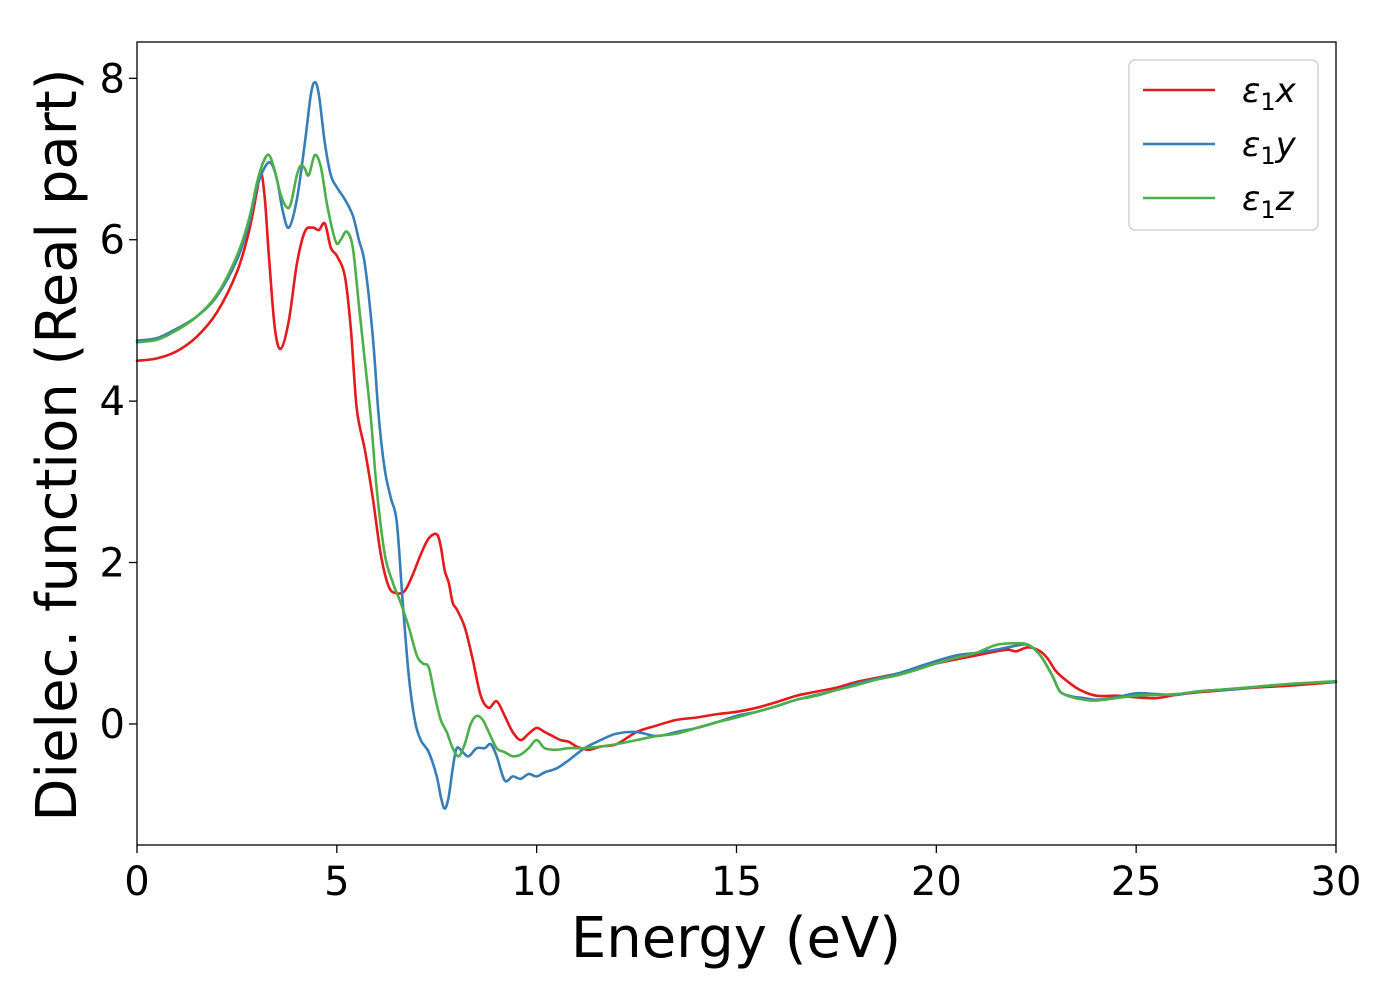 The width and height of the screenshot is (1400, 1000). What do you see at coordinates (112, 564) in the screenshot?
I see `y-tick-label: 2` at bounding box center [112, 564].